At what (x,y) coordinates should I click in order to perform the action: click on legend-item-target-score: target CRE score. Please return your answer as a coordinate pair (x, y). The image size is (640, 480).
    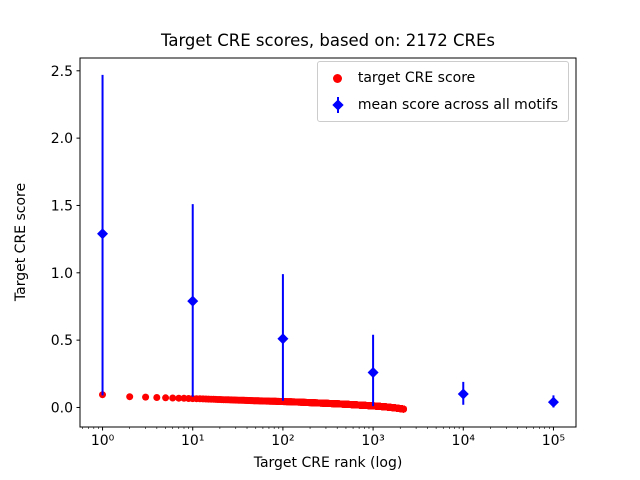
    Looking at the image, I should click on (442, 78).